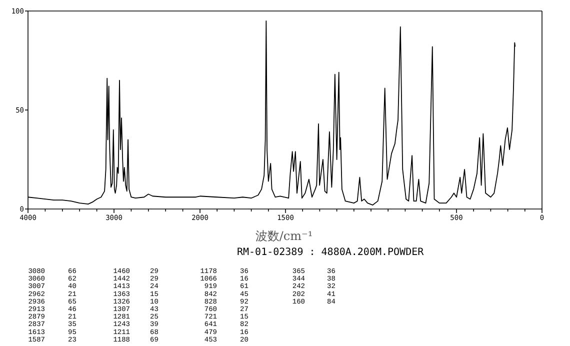 This screenshot has width=570, height=346. What do you see at coordinates (331, 252) in the screenshot?
I see `text: RM-01-02389 : 4880A.200M.POWDER` at bounding box center [331, 252].